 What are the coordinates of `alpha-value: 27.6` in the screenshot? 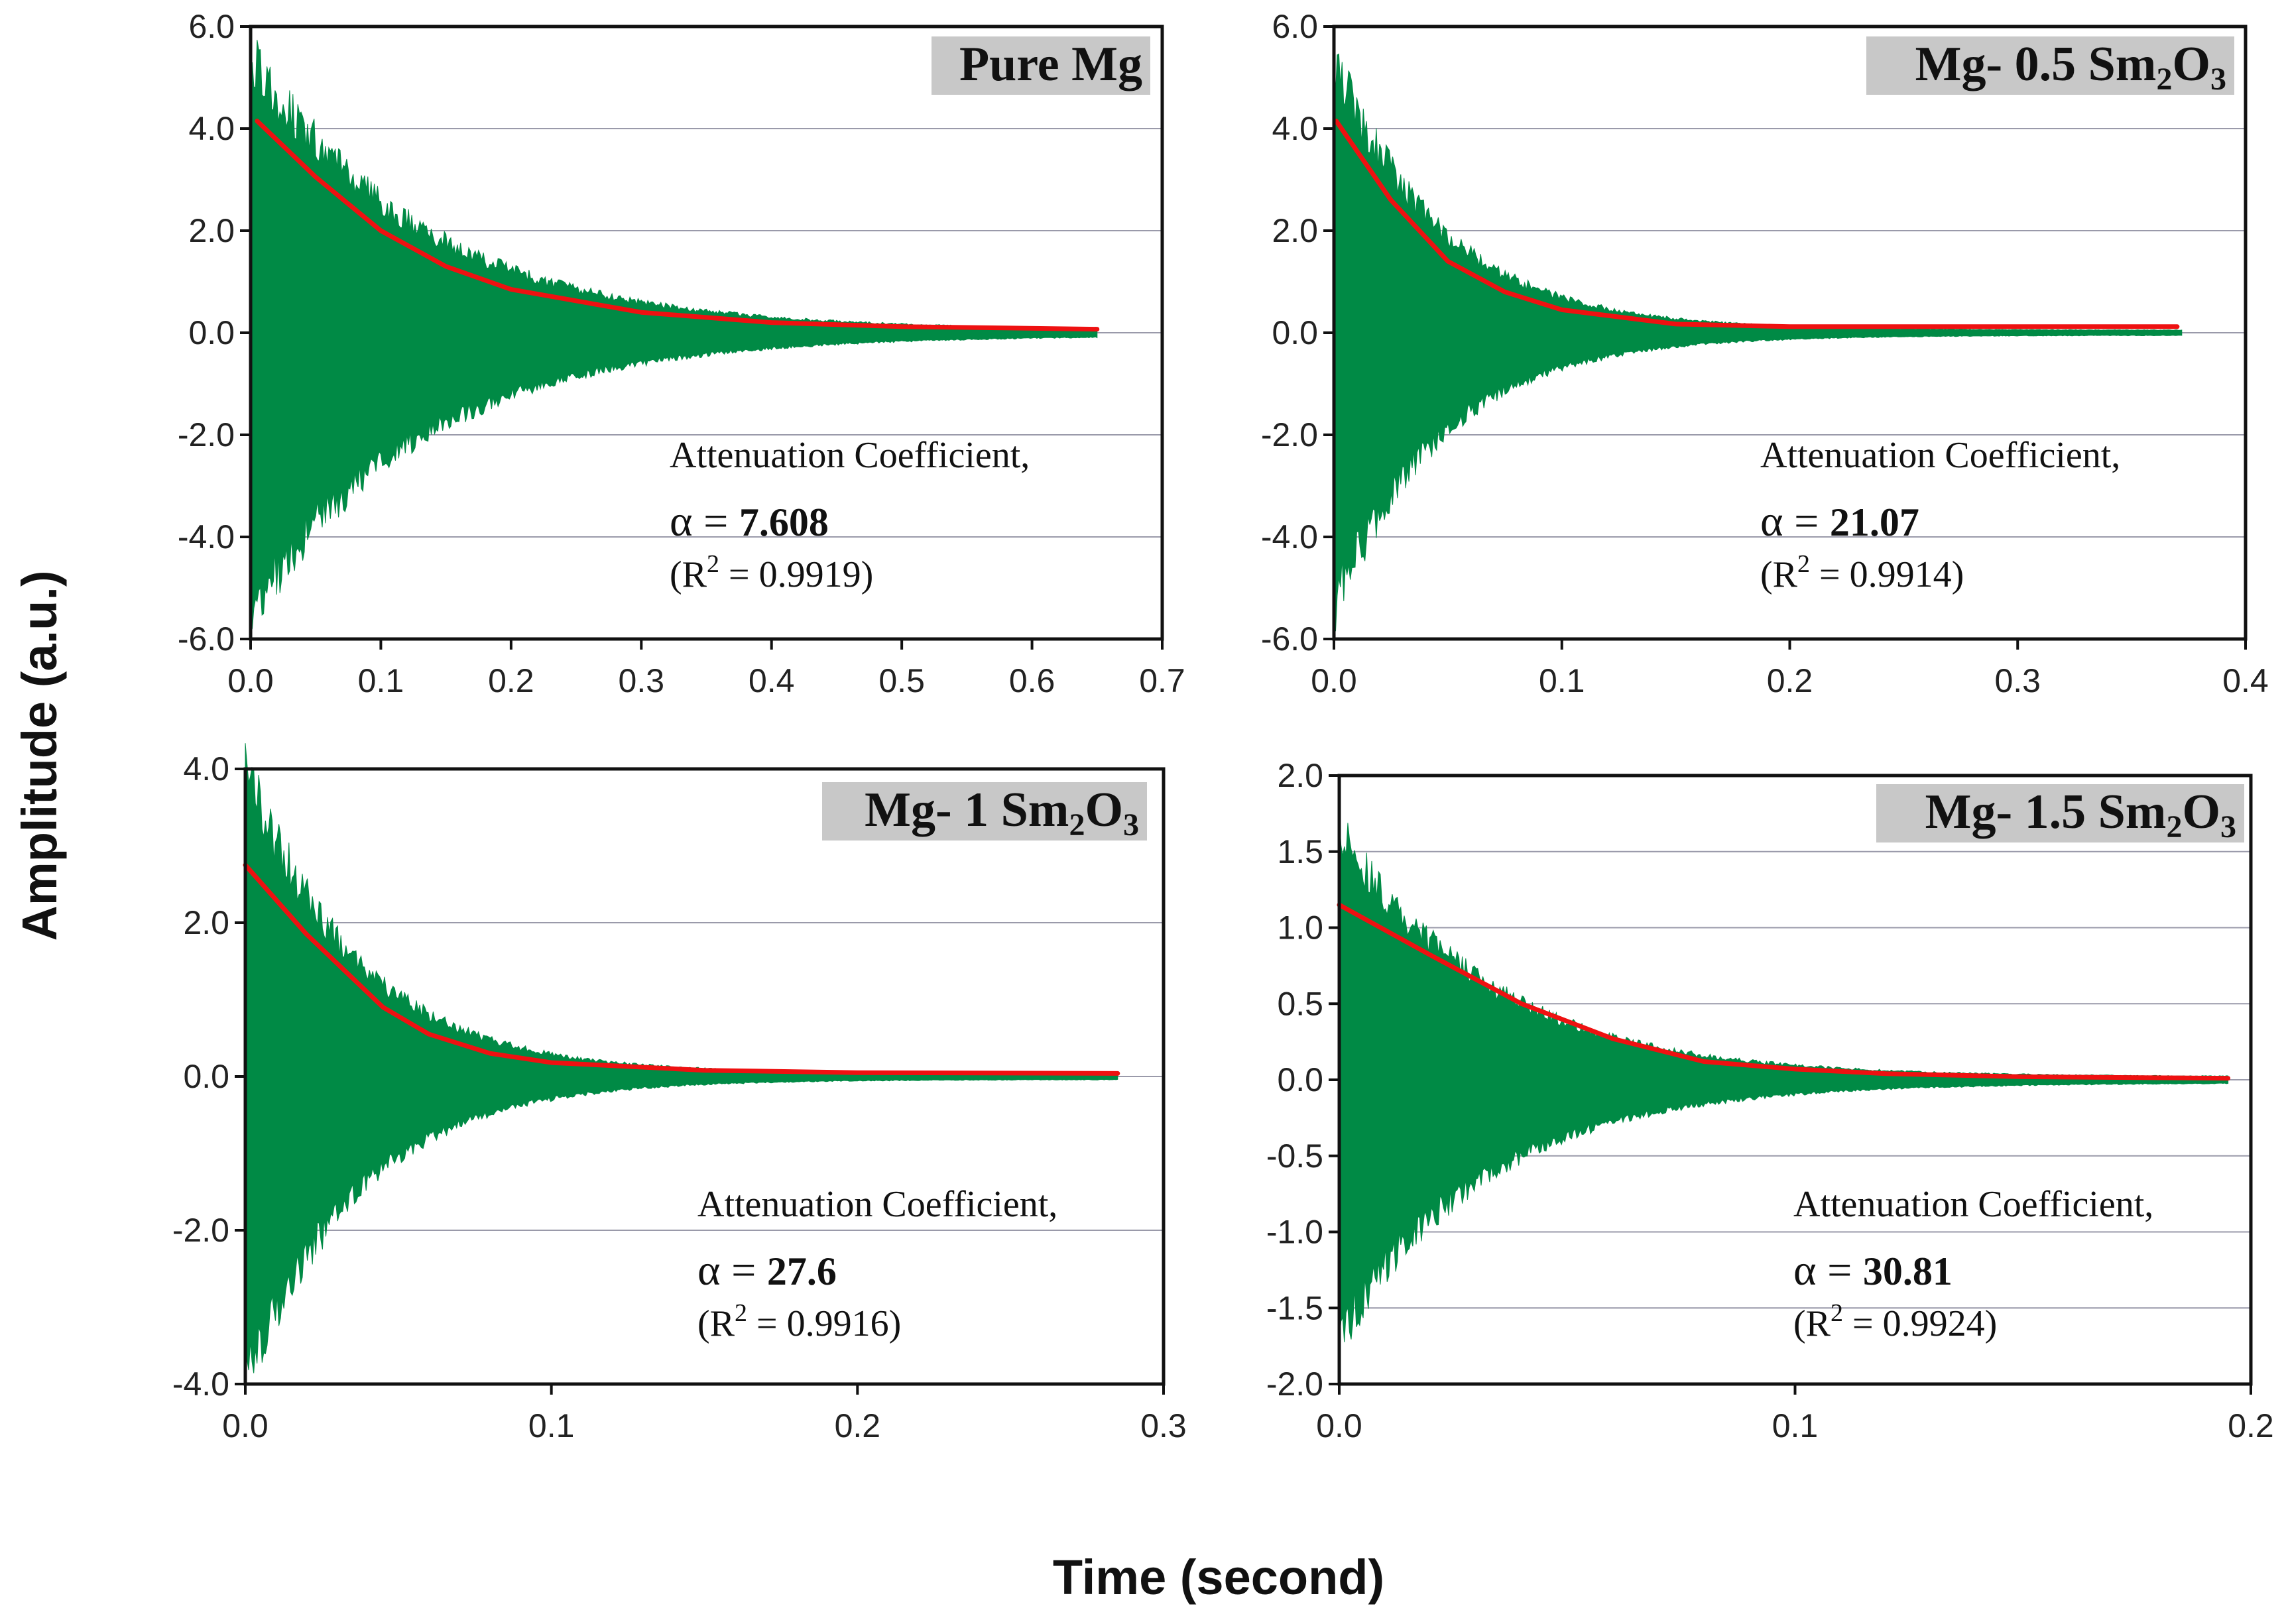 It's located at (802, 1271).